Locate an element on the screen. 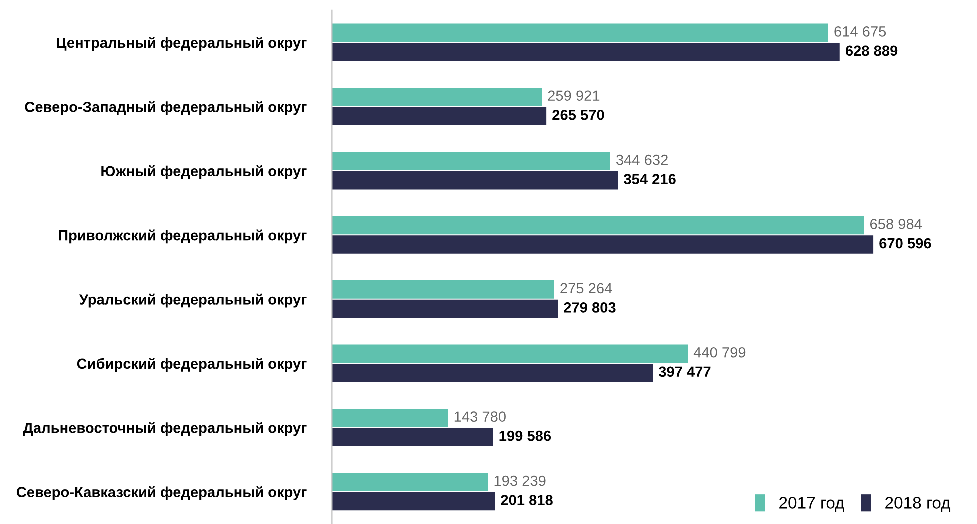  y-tick-label: Северо-Кавказский федеральный округ is located at coordinates (161, 493).